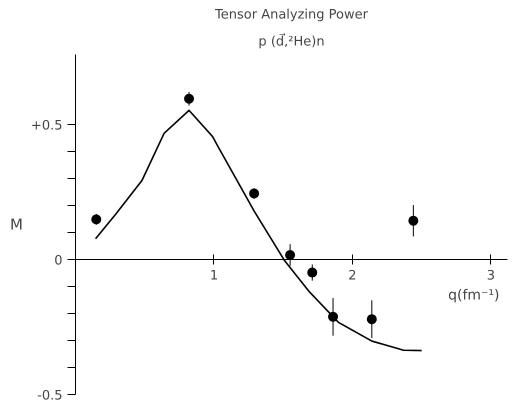 The height and width of the screenshot is (412, 519). What do you see at coordinates (50, 396) in the screenshot?
I see `y-tick-label: -0.5` at bounding box center [50, 396].